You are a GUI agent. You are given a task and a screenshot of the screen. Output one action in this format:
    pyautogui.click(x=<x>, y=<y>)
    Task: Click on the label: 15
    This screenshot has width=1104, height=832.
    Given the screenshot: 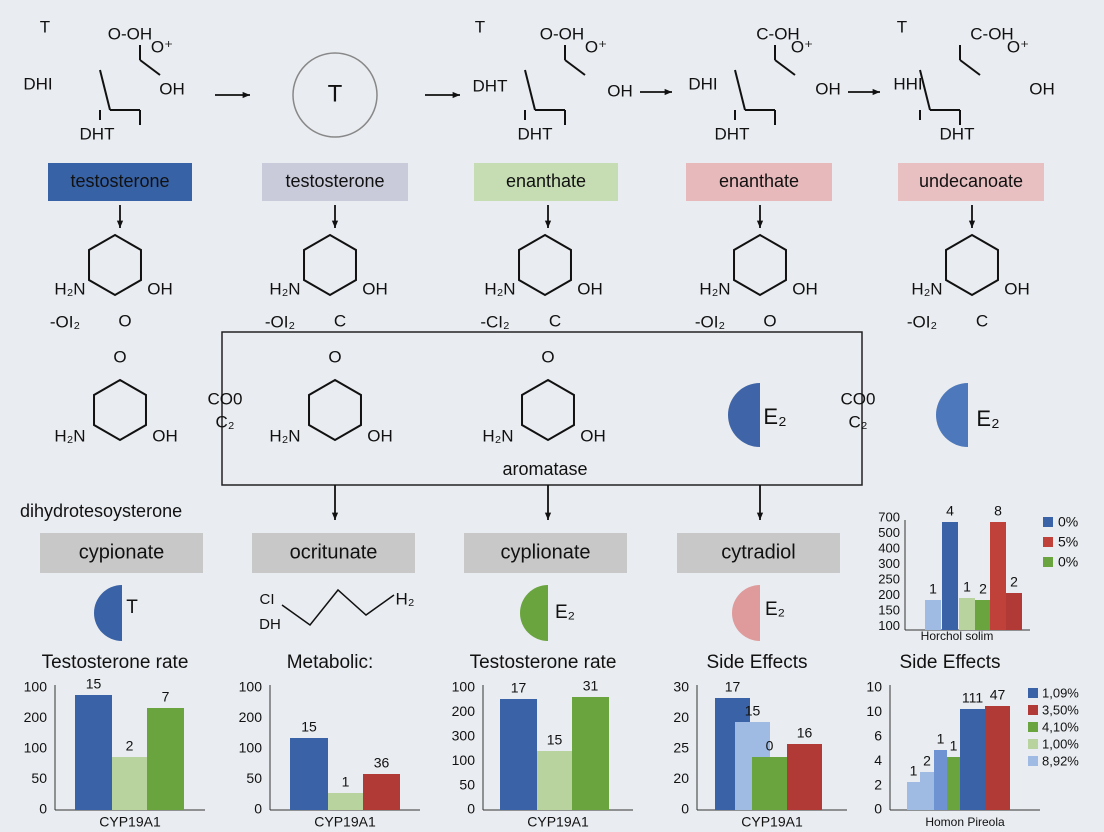 What is the action you would take?
    pyautogui.click(x=94, y=684)
    